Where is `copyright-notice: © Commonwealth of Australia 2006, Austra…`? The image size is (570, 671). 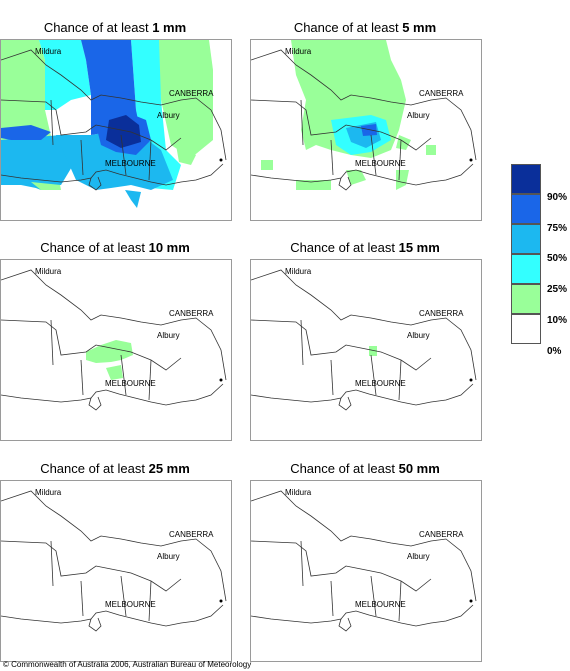
copyright-notice: © Commonwealth of Australia 2006, Austra… is located at coordinates (127, 664).